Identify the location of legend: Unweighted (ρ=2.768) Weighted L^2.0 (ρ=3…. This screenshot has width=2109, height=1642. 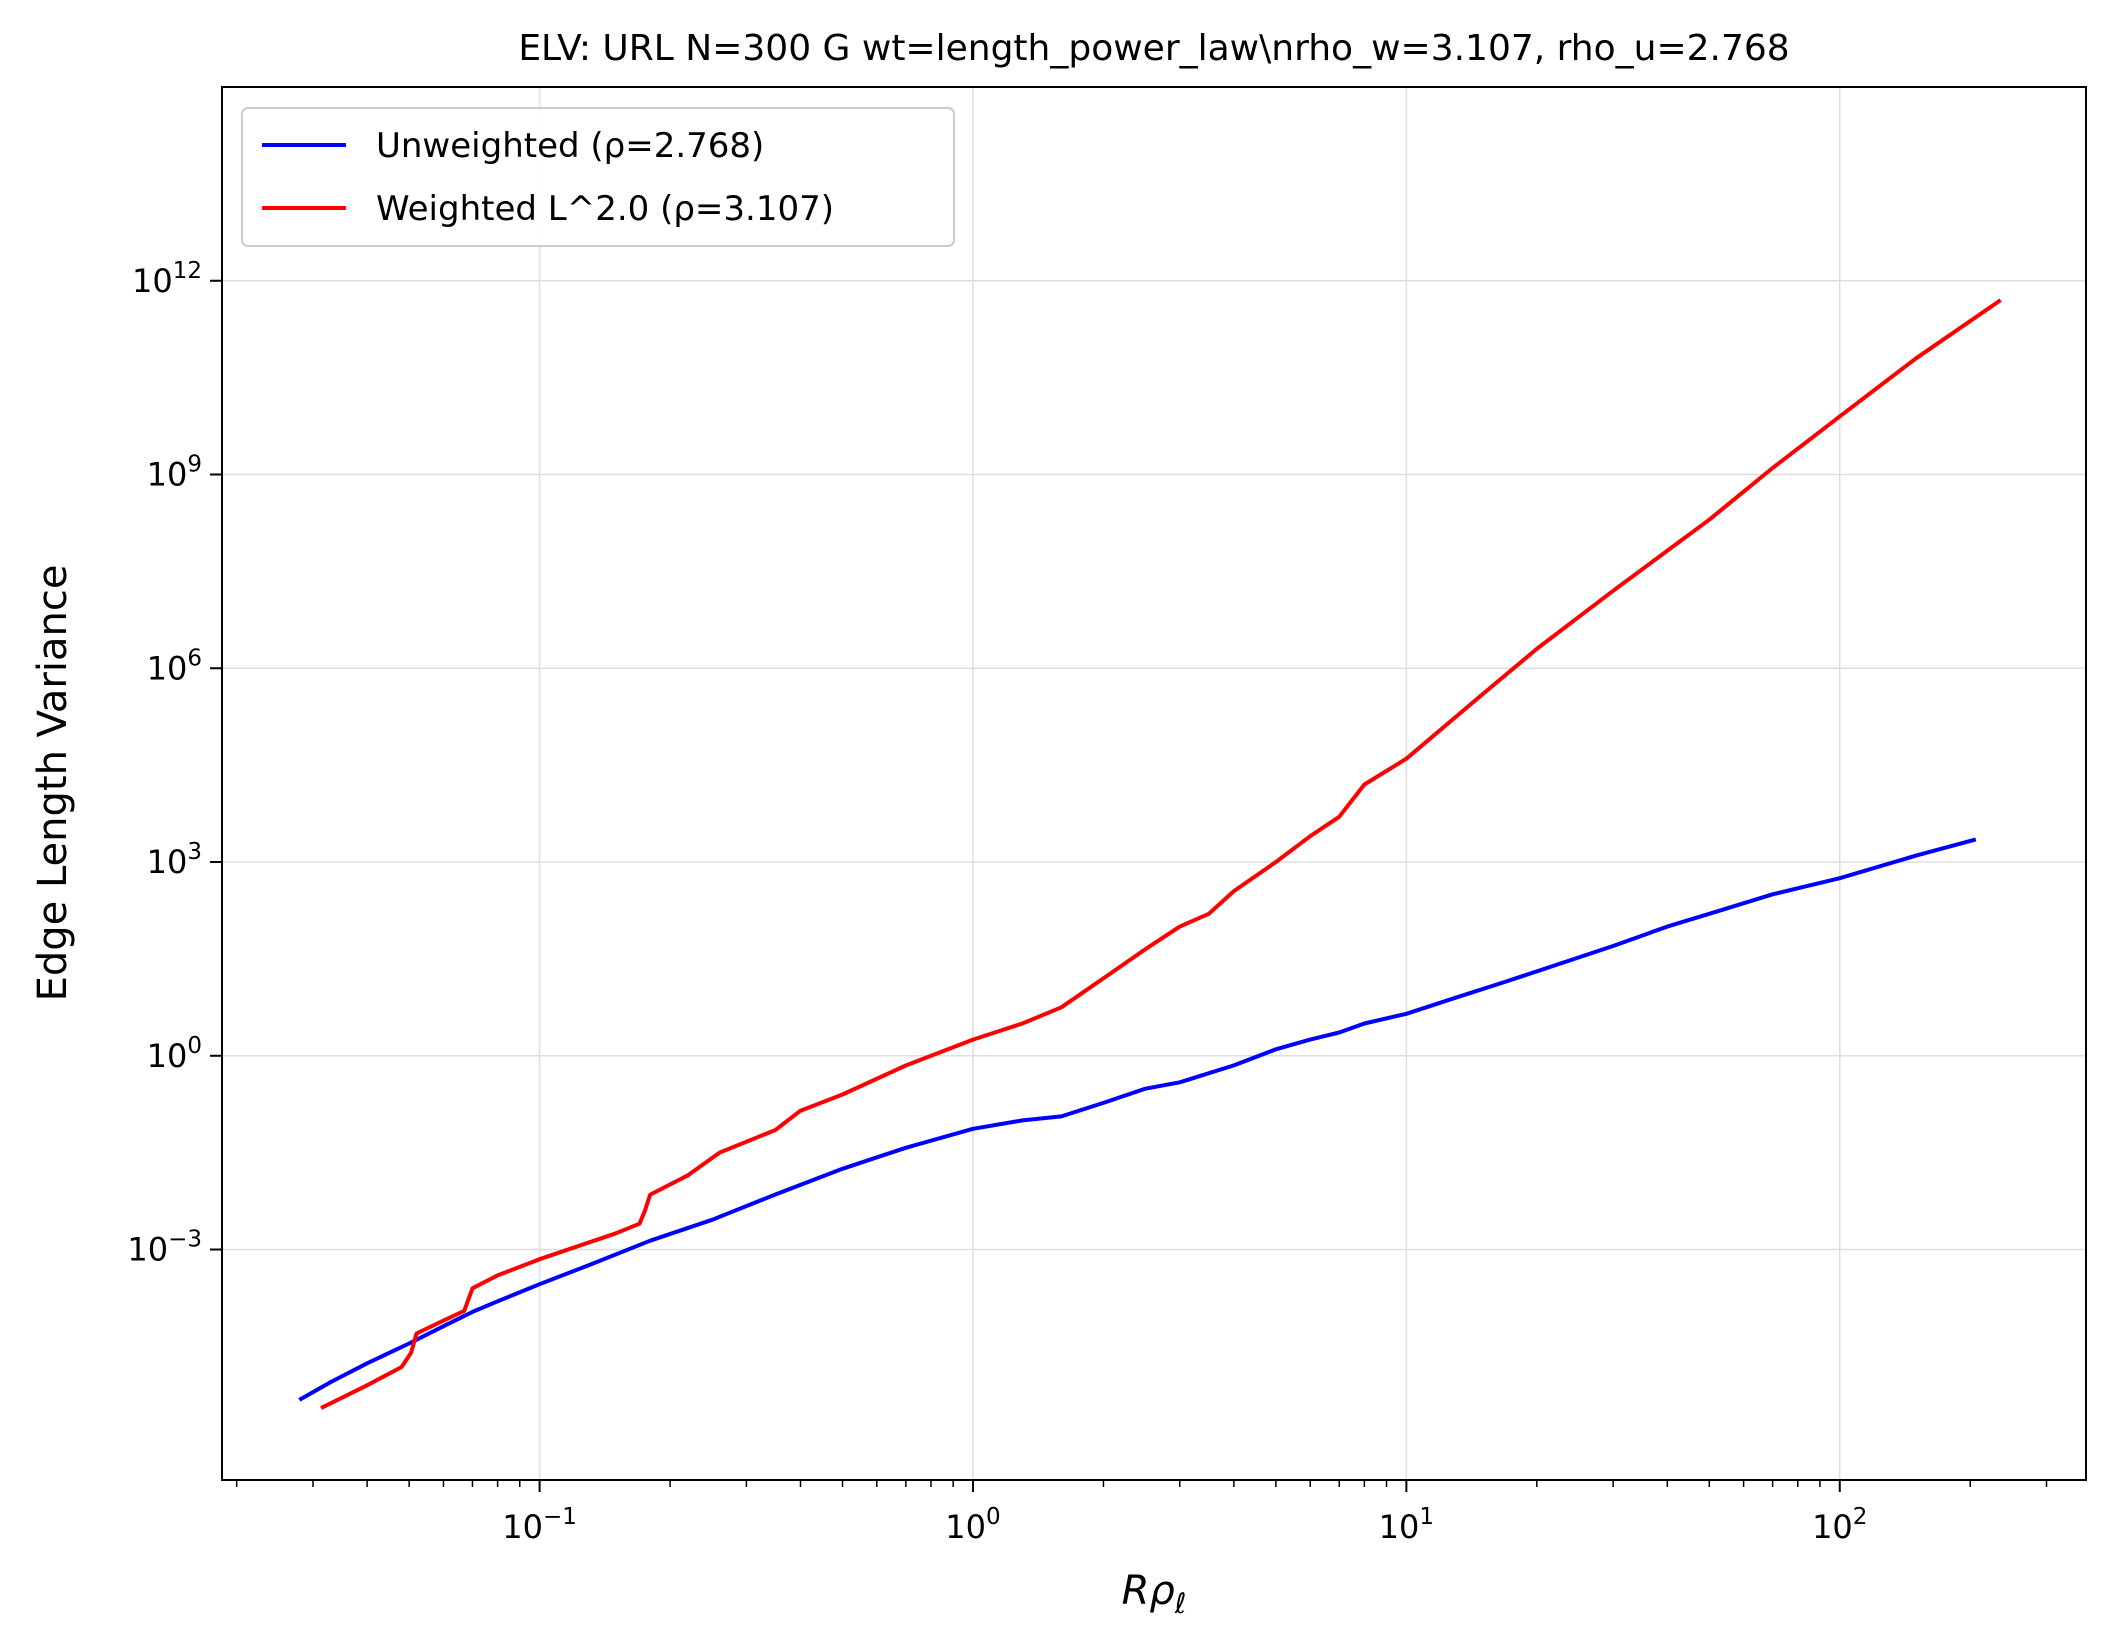
(598, 177).